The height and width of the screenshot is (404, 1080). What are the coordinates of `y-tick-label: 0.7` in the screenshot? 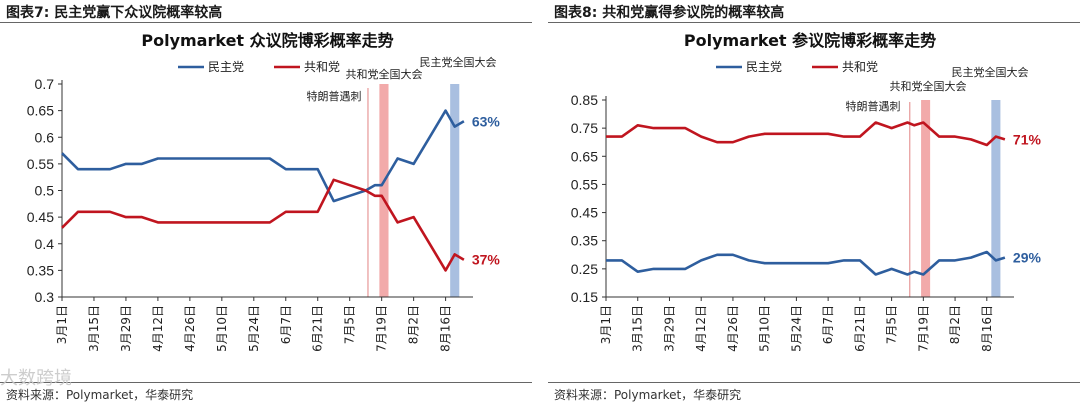 It's located at (45, 84).